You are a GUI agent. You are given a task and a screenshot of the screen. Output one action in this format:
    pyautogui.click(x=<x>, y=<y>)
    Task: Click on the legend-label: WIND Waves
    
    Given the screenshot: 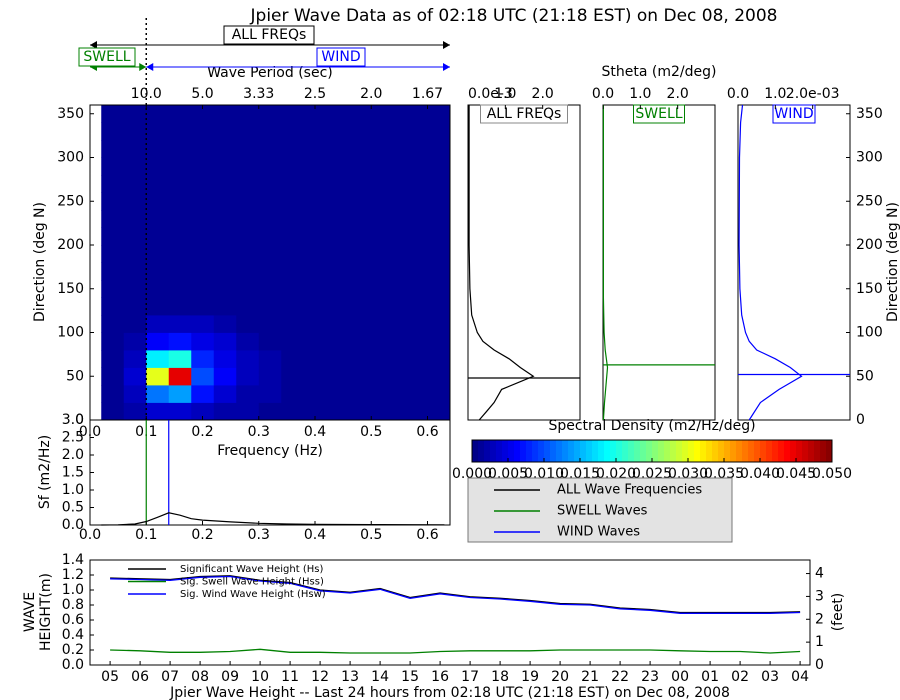 What is the action you would take?
    pyautogui.click(x=598, y=532)
    